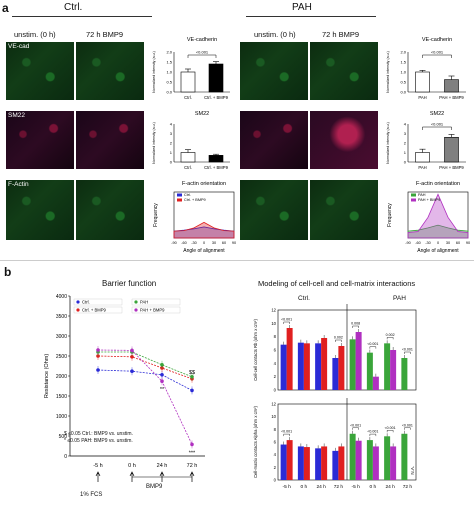 Image resolution: width=474 pixels, height=506 pixels. What do you see at coordinates (5, 8) in the screenshot?
I see `panel-a-letter: a` at bounding box center [5, 8].